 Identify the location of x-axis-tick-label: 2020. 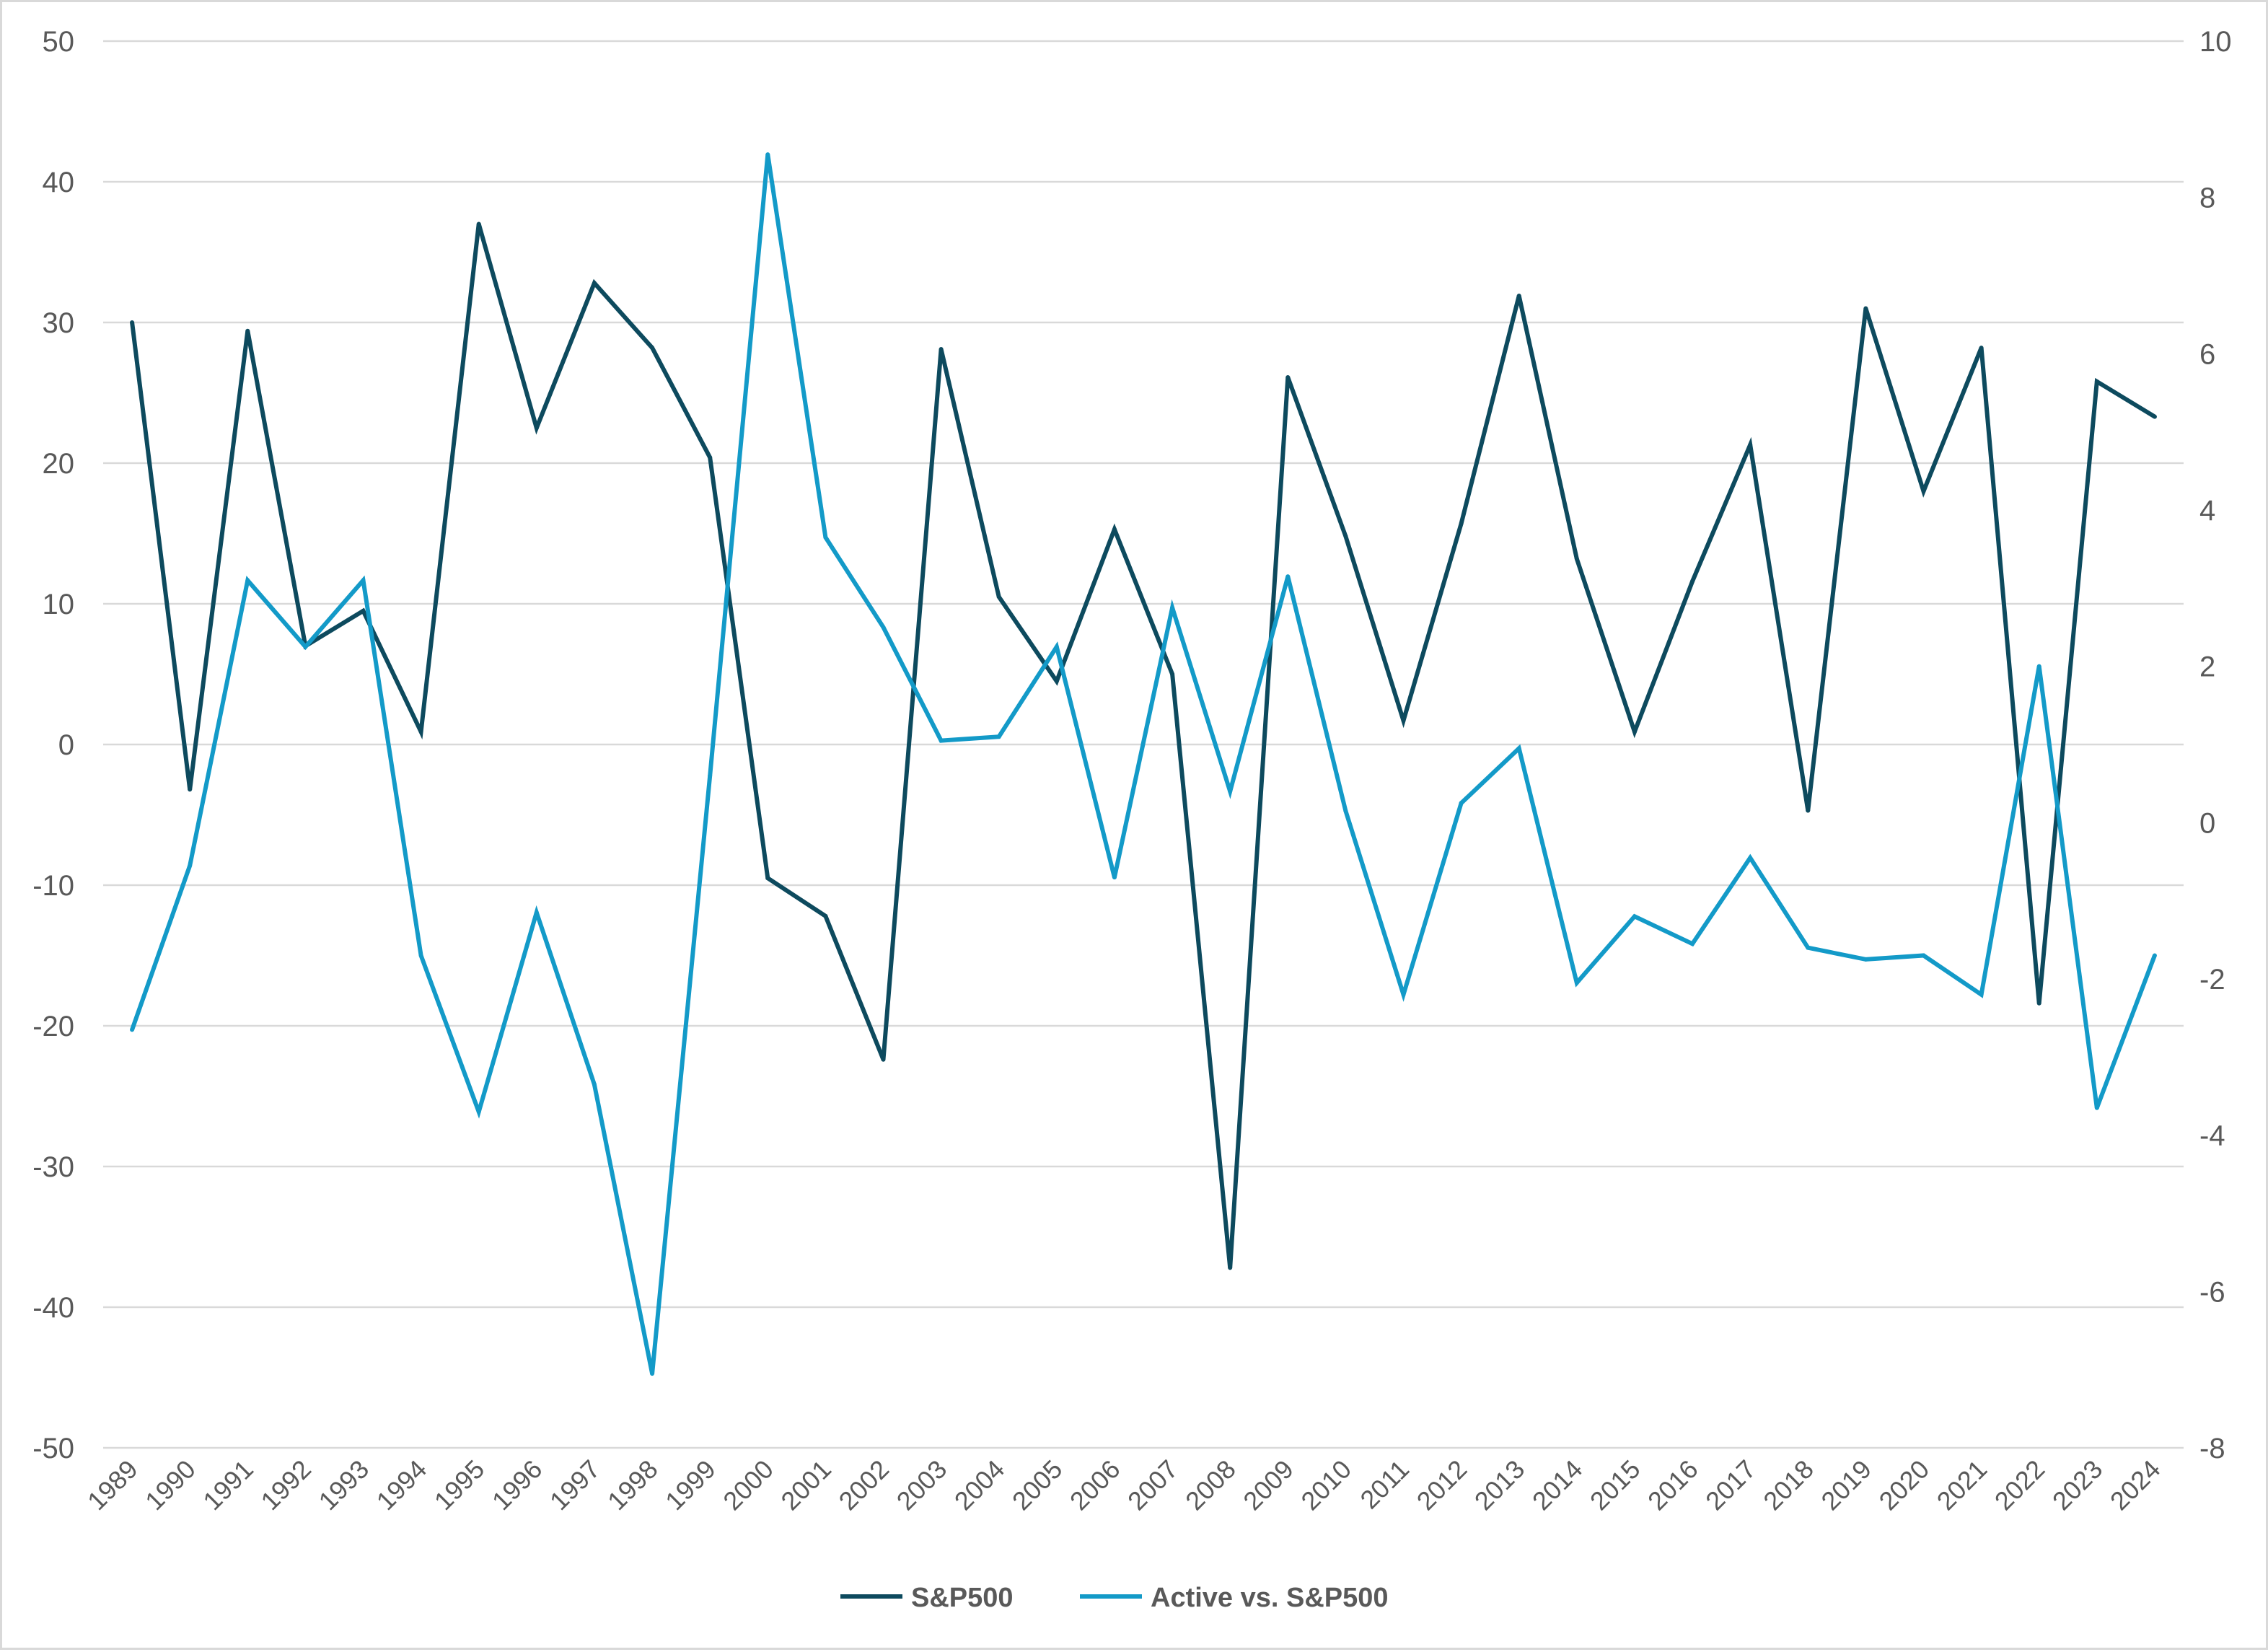
(1904, 1485).